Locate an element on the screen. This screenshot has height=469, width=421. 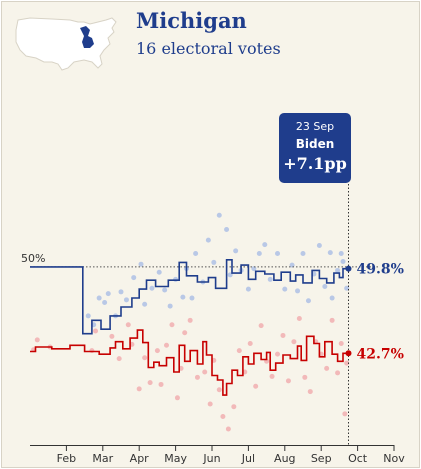
x-tick-label: Aug is located at coordinates (284, 458).